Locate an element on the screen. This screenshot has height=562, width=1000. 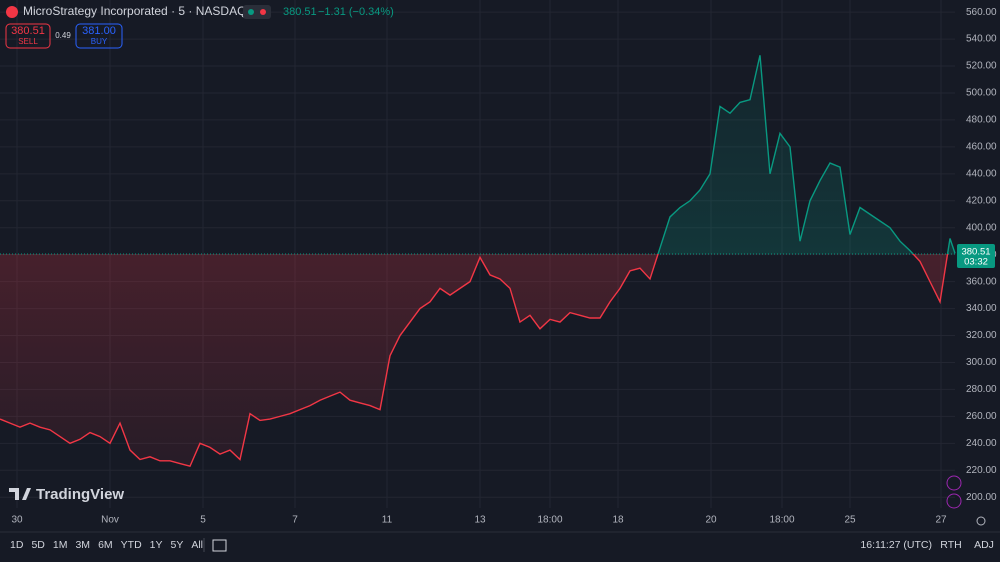
logo-text: TradingView is located at coordinates (80, 494).